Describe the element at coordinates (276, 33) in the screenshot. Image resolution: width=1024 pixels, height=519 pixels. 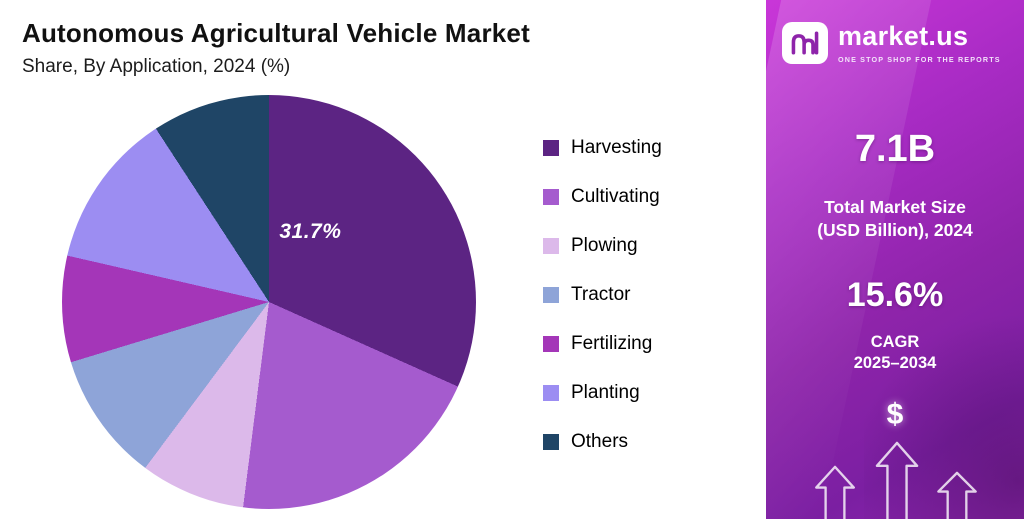
I see `page-title: Autonomous Agricultural Vehicle Market` at that location.